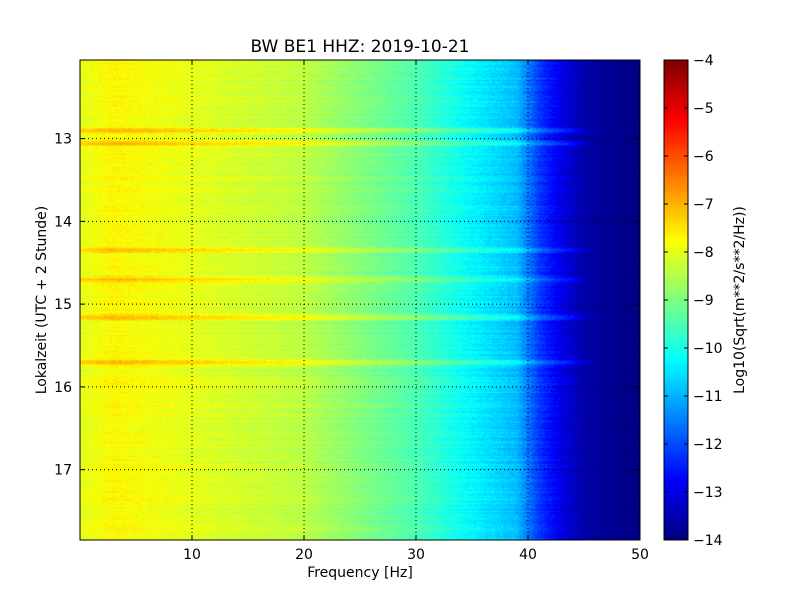 This screenshot has width=800, height=600. What do you see at coordinates (703, 61) in the screenshot?
I see `colorbar-tick-label: −4` at bounding box center [703, 61].